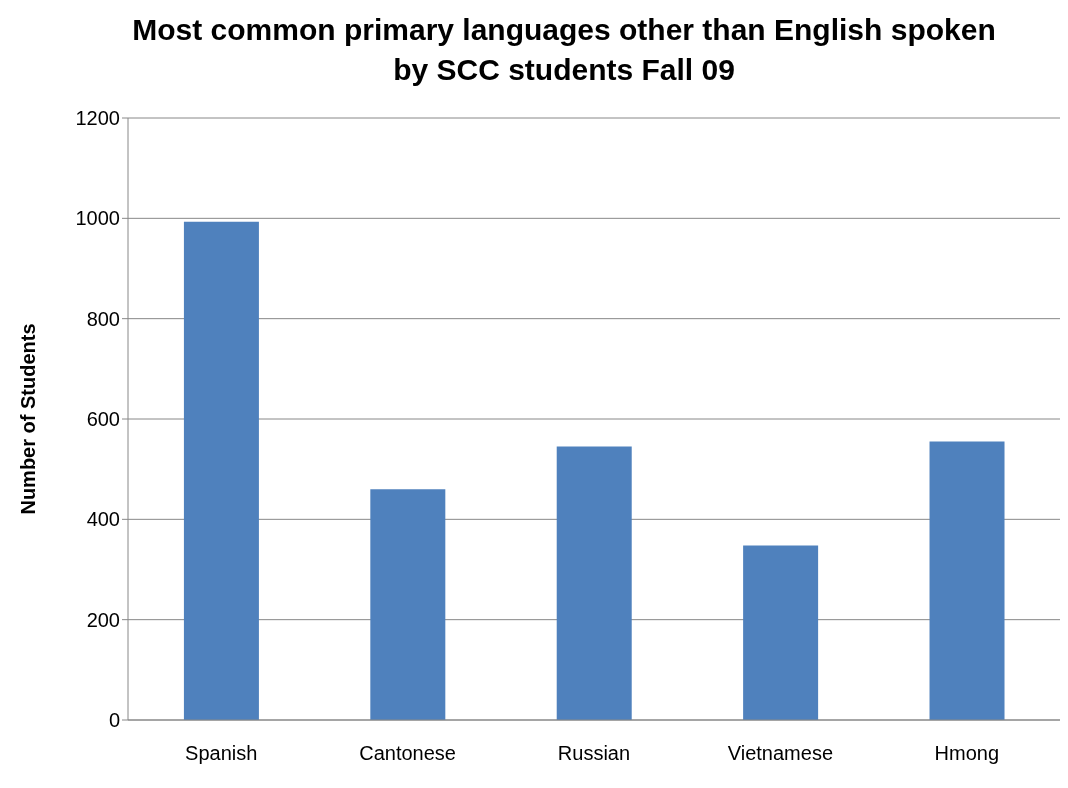 This screenshot has width=1068, height=788. I want to click on x-tick-label: Cantonese, so click(407, 753).